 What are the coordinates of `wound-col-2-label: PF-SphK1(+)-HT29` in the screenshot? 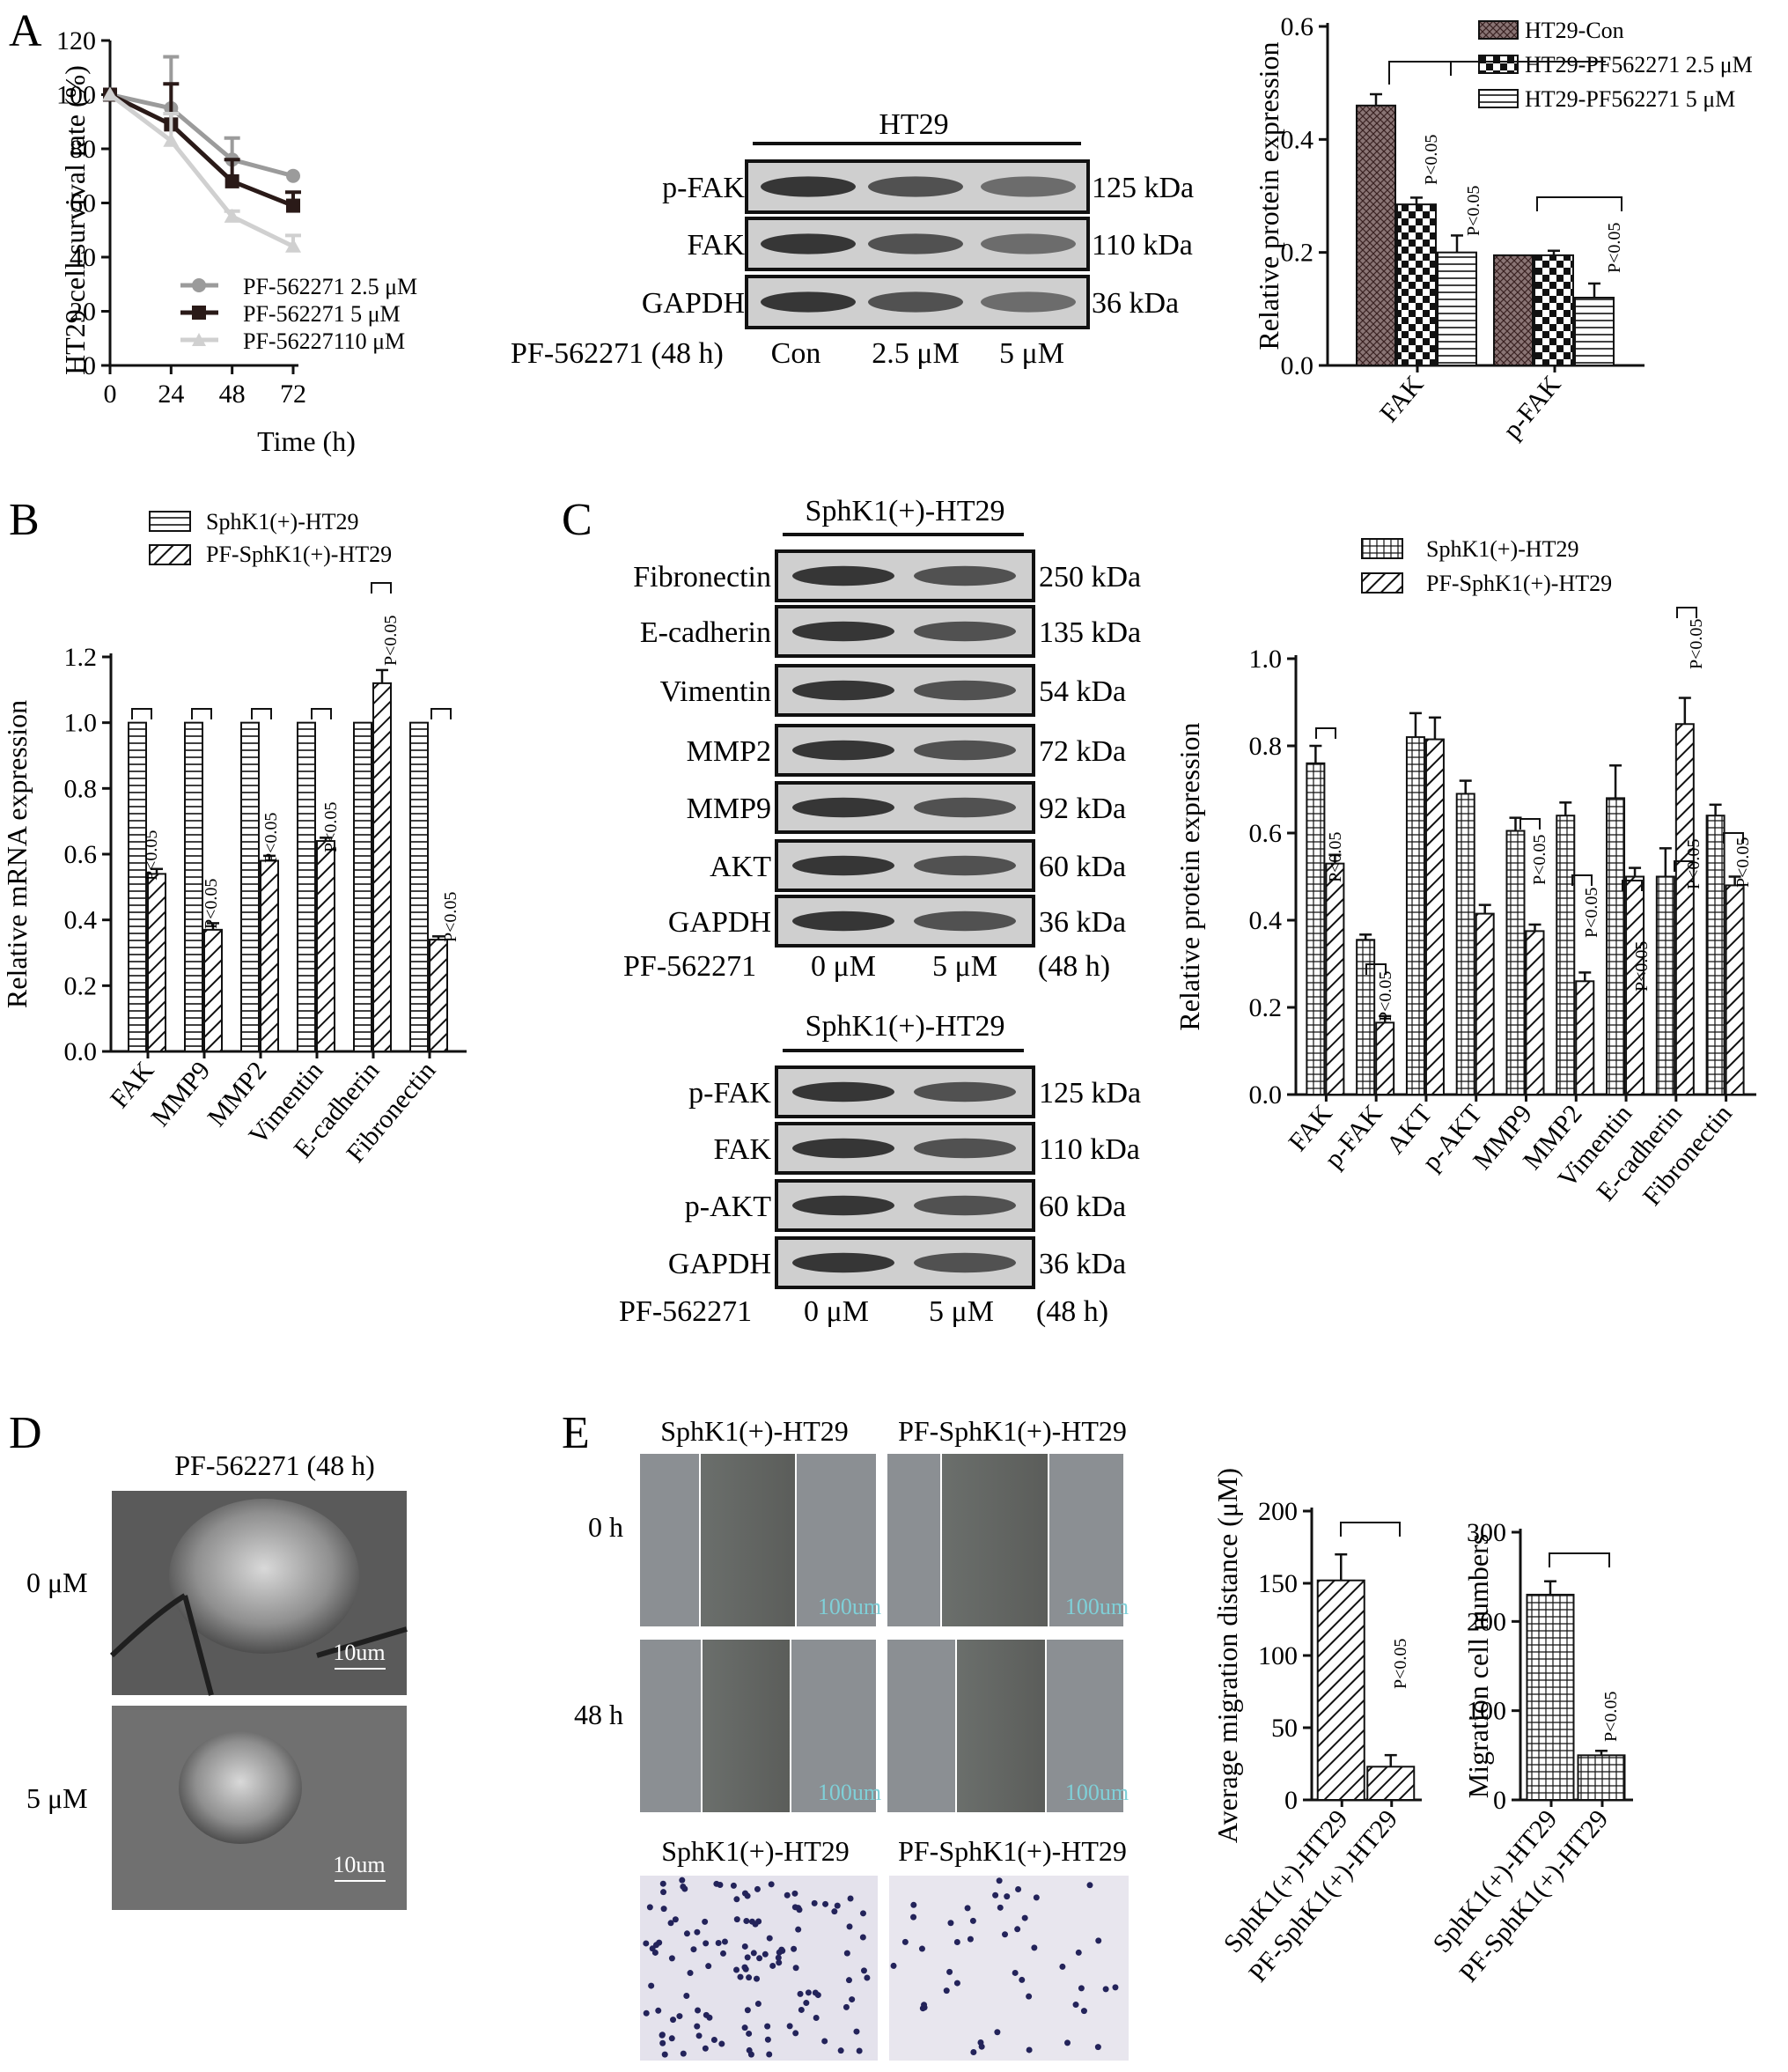 It's located at (1013, 1431).